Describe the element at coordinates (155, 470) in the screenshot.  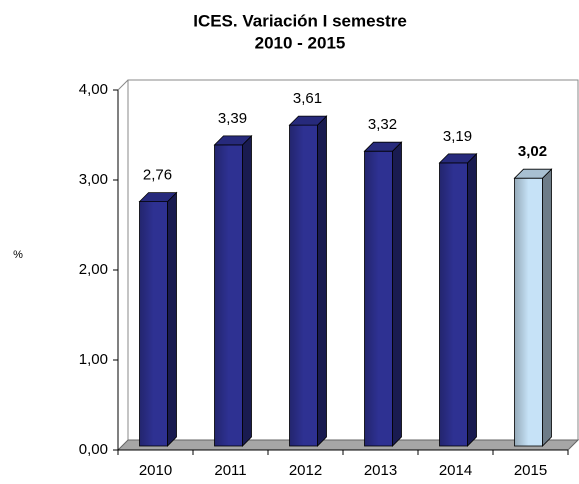
I see `x-tick-label: 2010` at that location.